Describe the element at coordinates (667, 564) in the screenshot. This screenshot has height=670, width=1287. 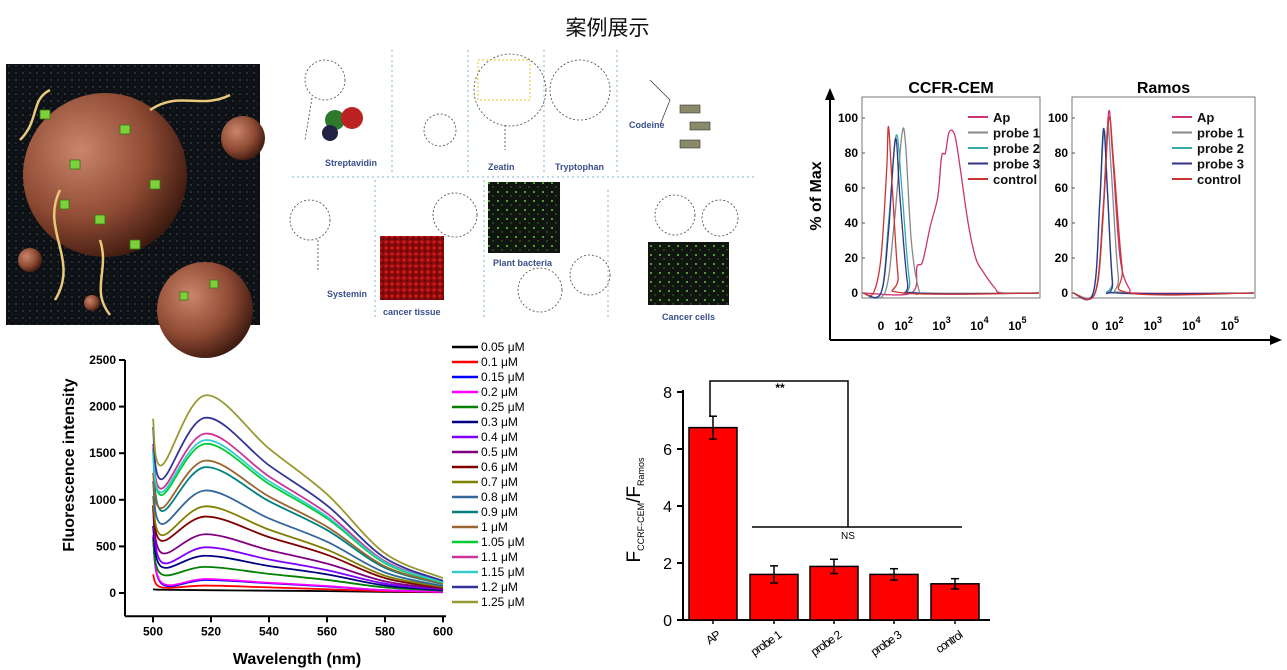
I see `y-tick-label: 2` at that location.